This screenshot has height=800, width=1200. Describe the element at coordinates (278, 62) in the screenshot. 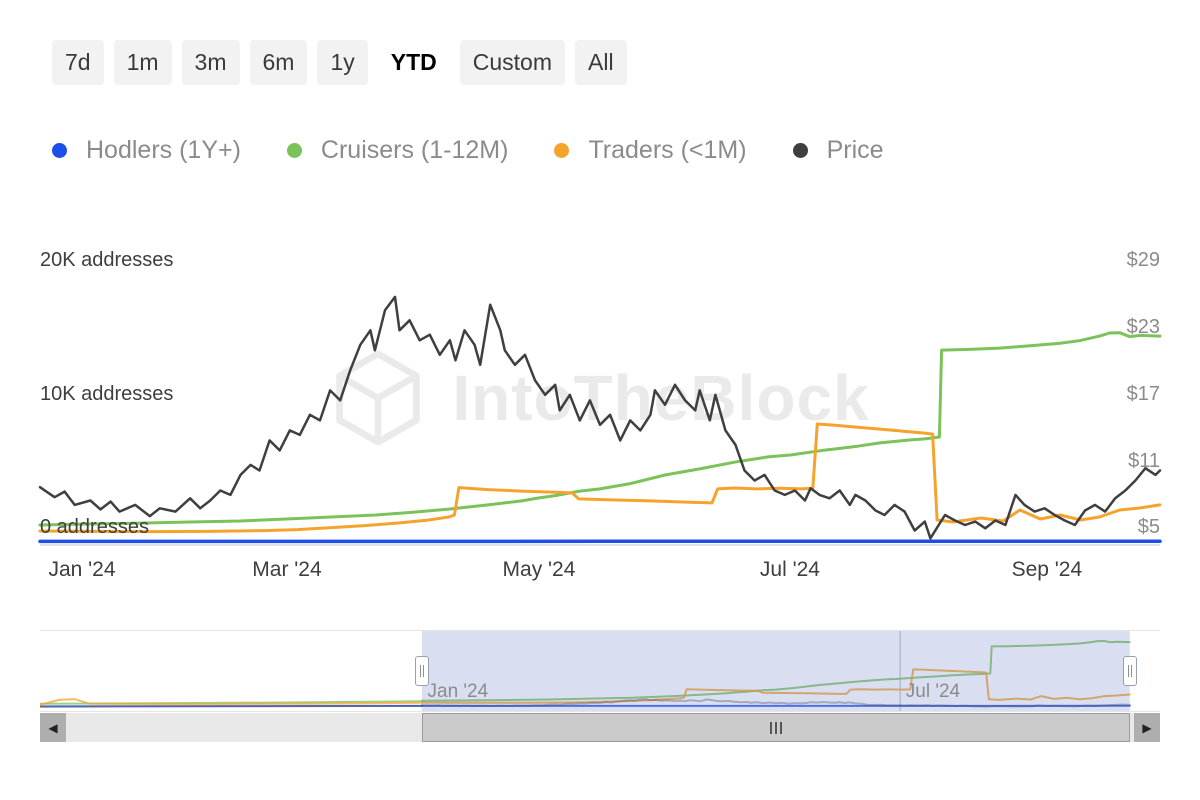

I see `range-6m-button: 6m` at that location.